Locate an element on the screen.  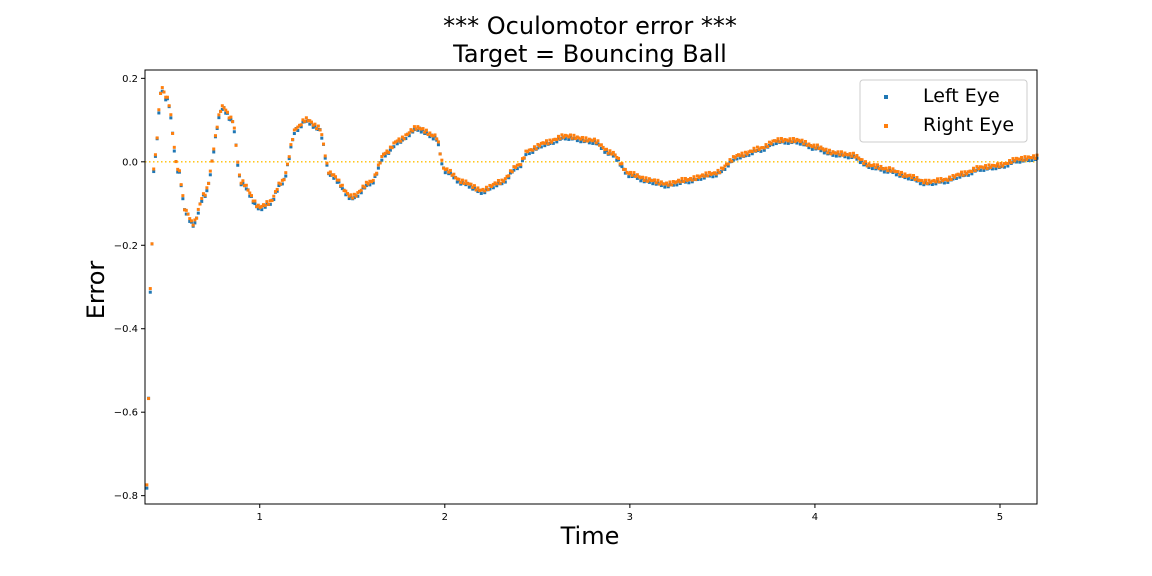
y-tick-label: −0.8 is located at coordinates (126, 496).